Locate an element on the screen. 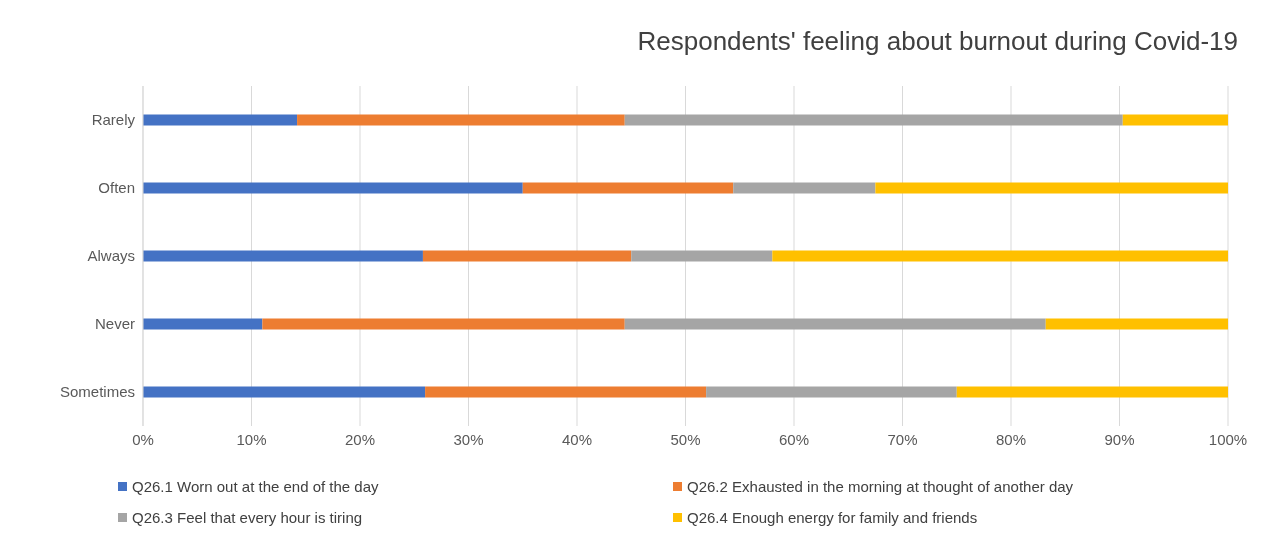 The width and height of the screenshot is (1271, 537). y-tick-label: Sometimes is located at coordinates (97, 392).